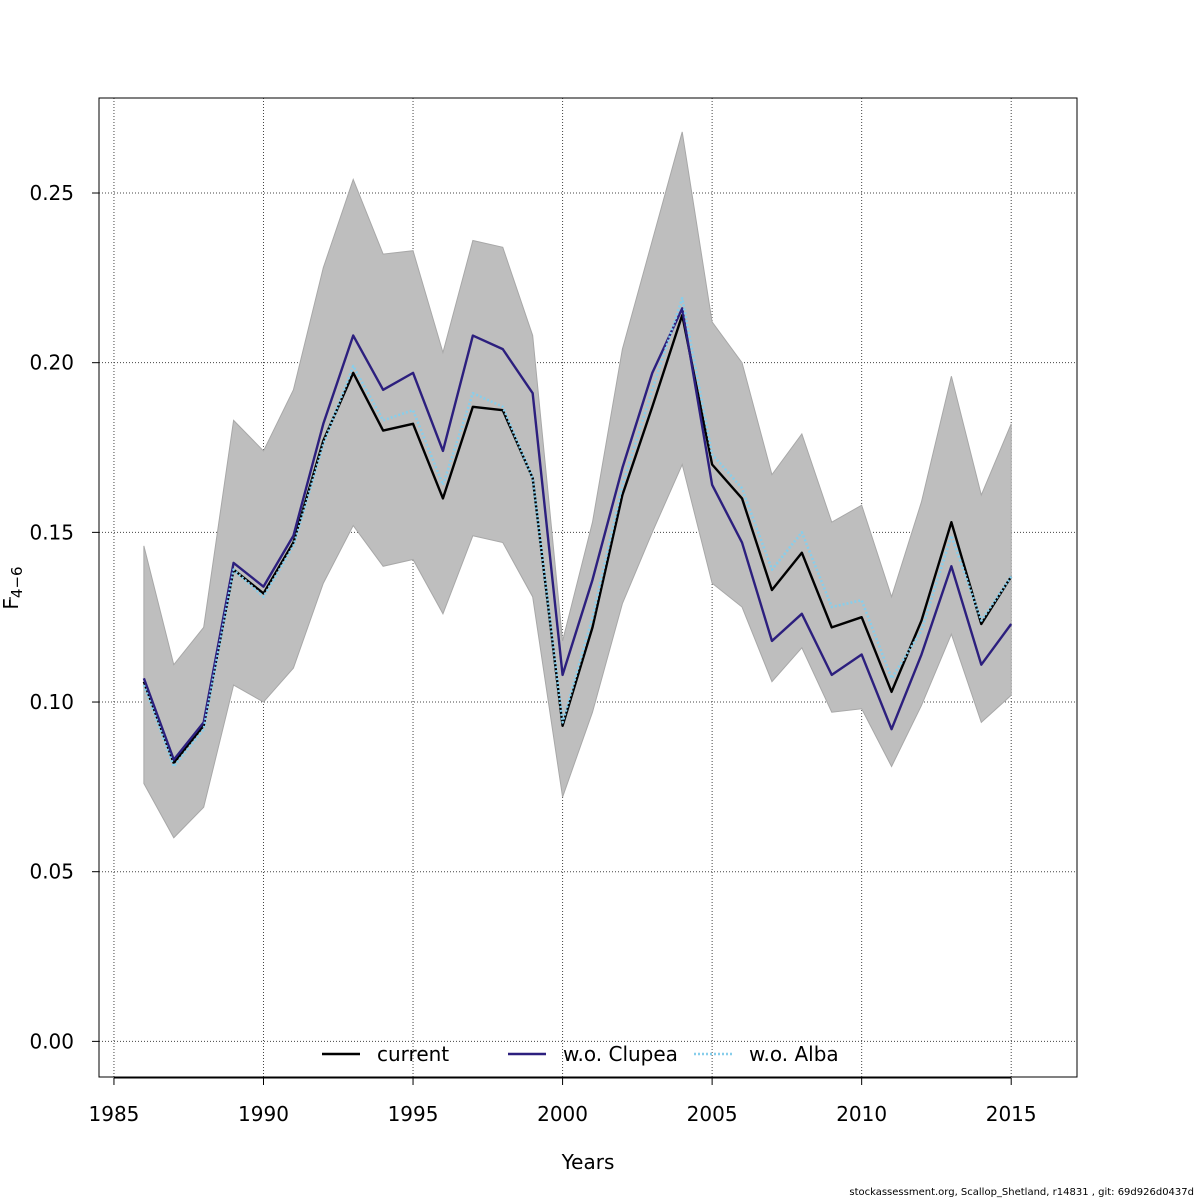 The height and width of the screenshot is (1200, 1200). What do you see at coordinates (51, 1041) in the screenshot?
I see `y-tick-label-0: 0.00` at bounding box center [51, 1041].